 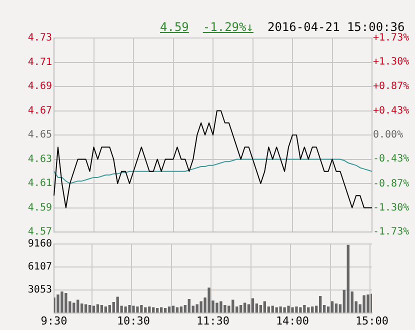 I want to click on y2-tick-label: +1.73%, so click(x=391, y=38).